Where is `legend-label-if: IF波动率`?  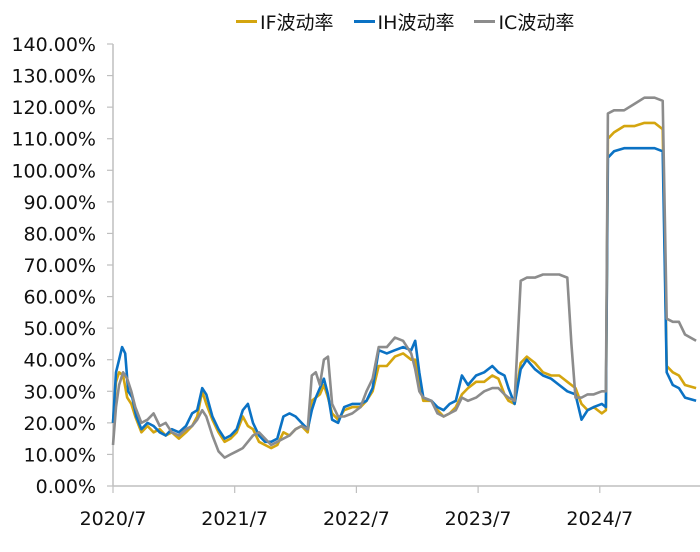 legend-label-if: IF波动率 is located at coordinates (297, 23).